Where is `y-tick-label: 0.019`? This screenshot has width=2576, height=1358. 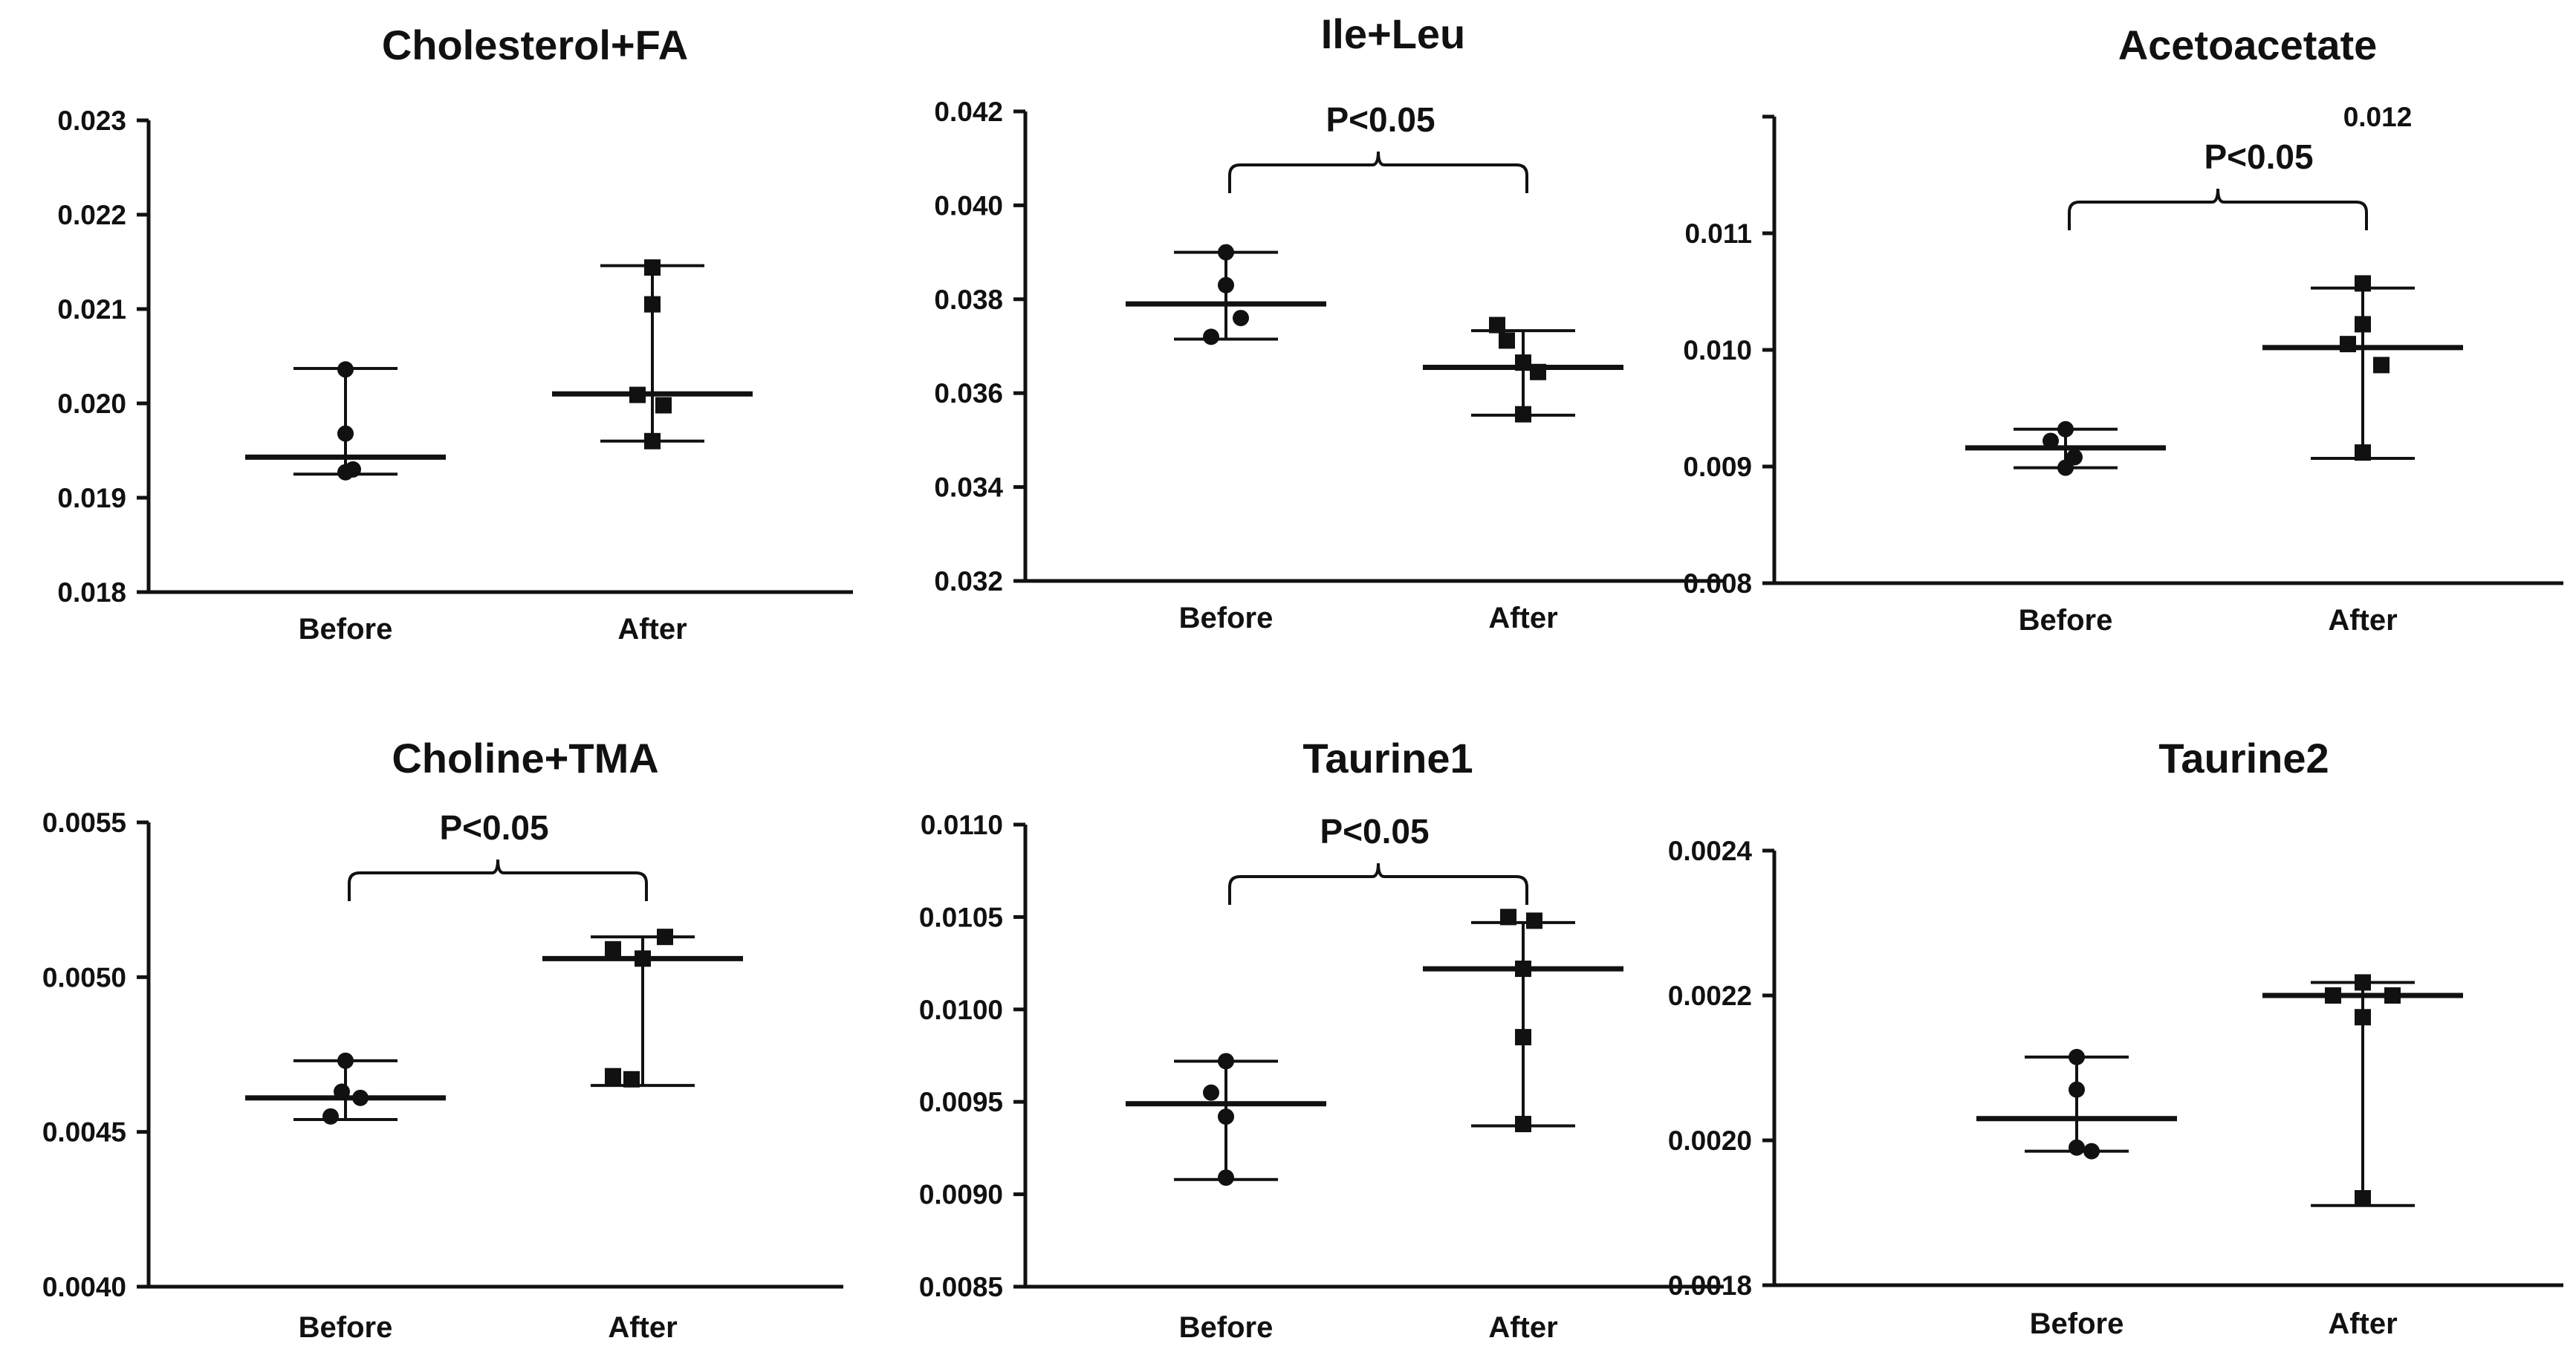
y-tick-label: 0.019 is located at coordinates (91, 498).